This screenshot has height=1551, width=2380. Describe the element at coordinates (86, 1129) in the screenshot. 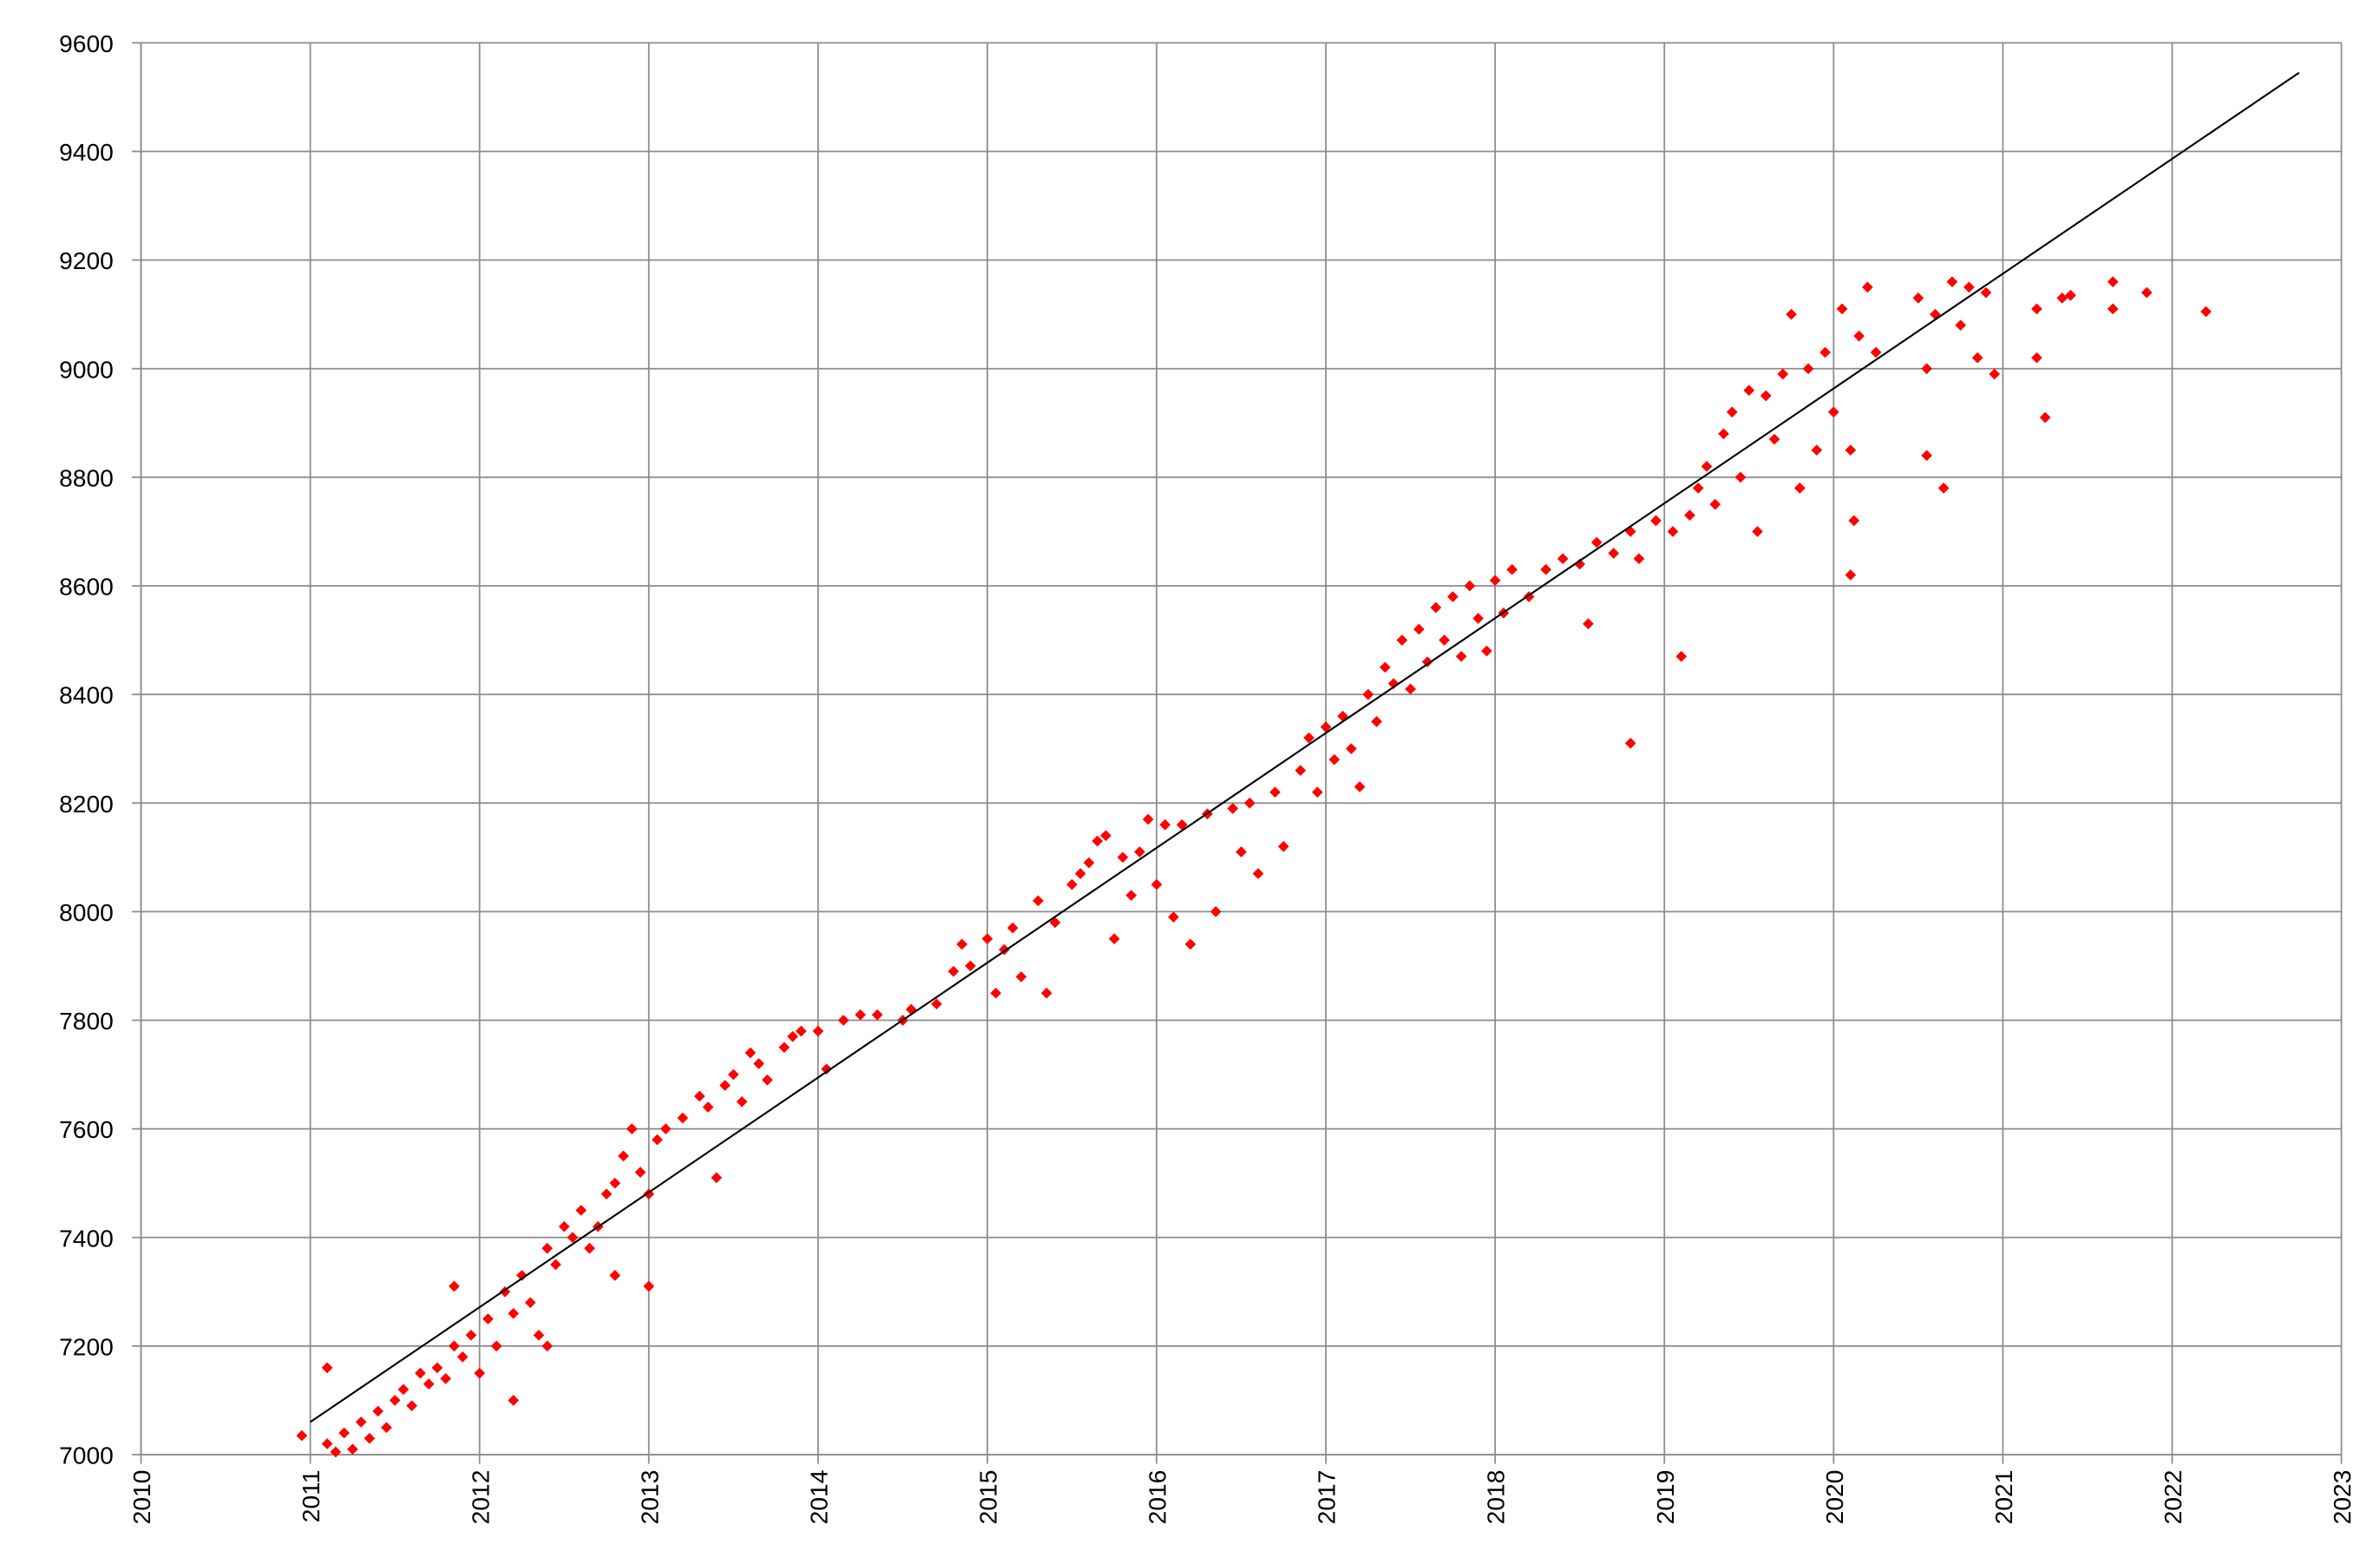

I see `y-tick-label: 7600` at that location.